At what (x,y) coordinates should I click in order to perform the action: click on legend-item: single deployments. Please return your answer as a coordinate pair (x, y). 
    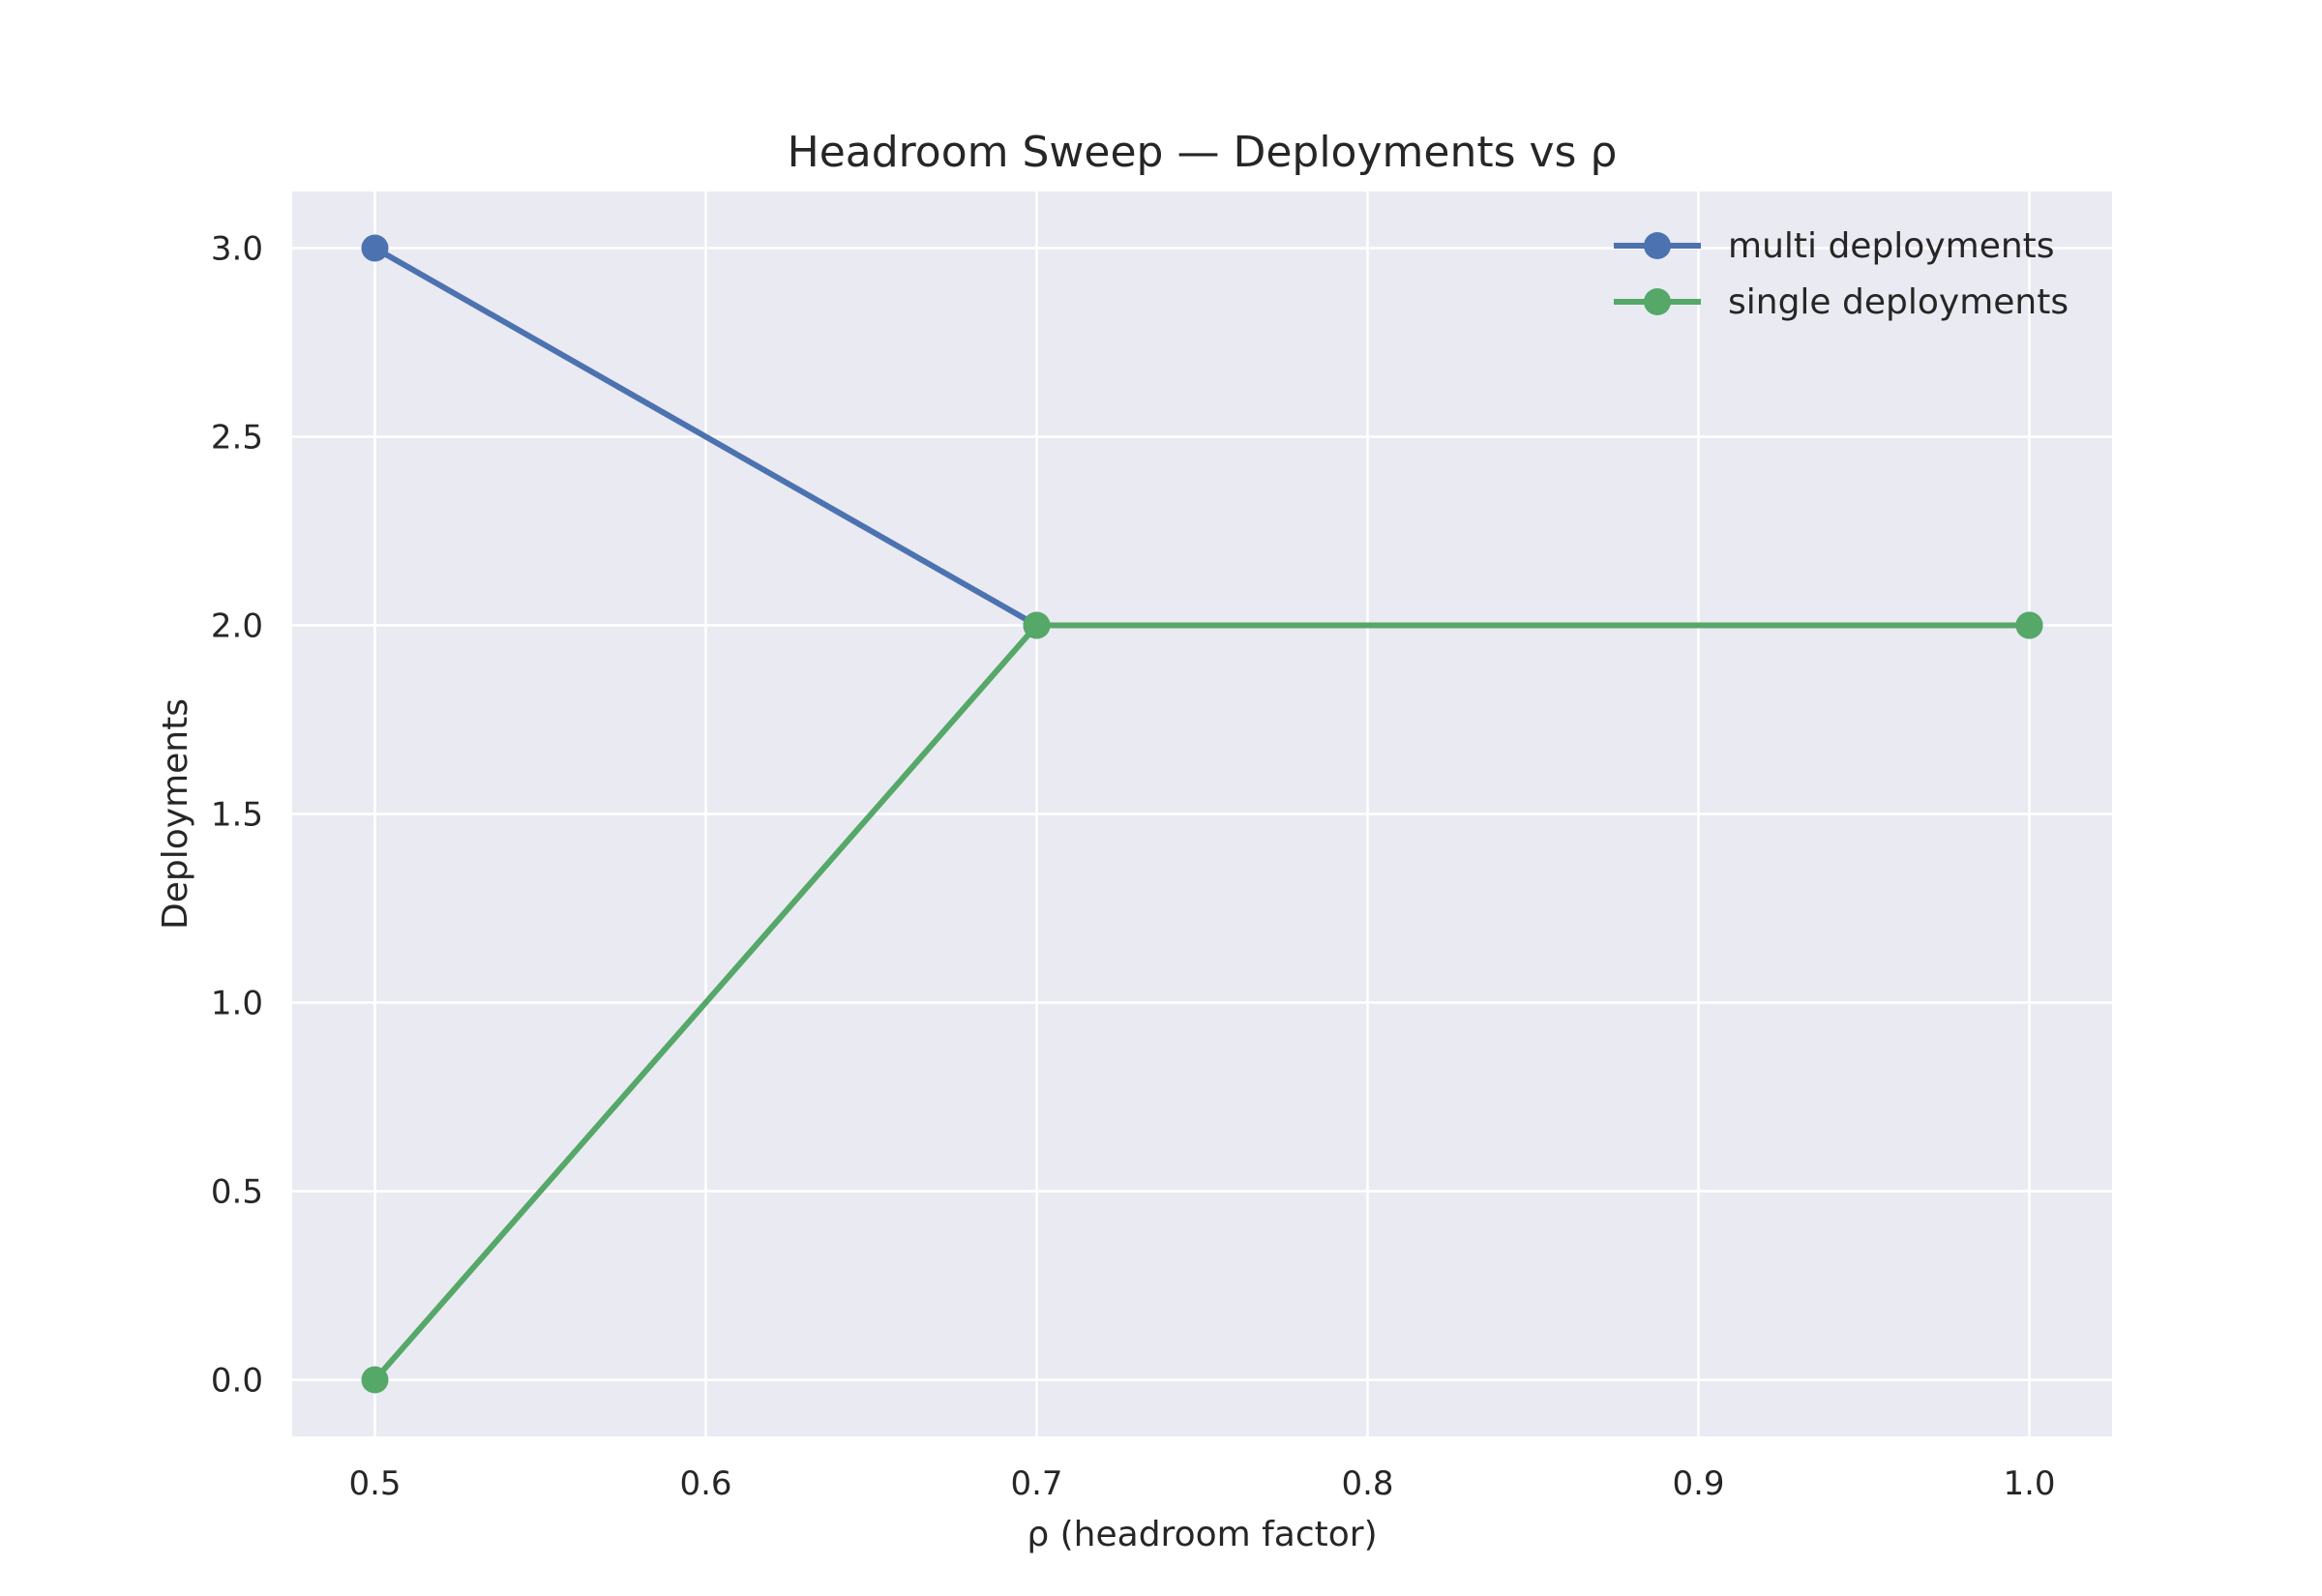
    Looking at the image, I should click on (1841, 302).